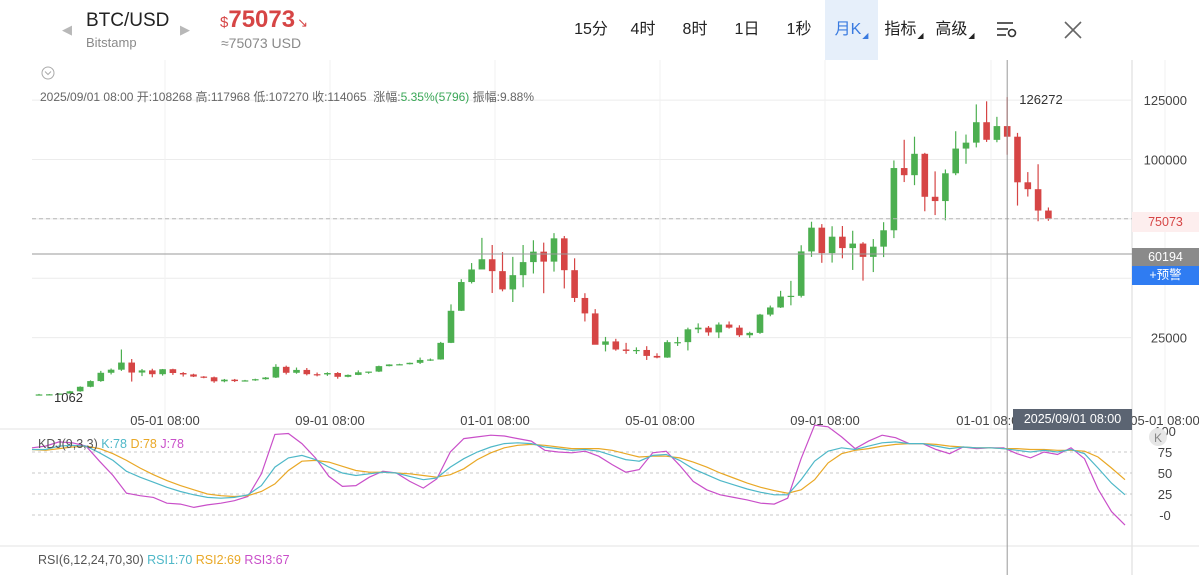  Describe the element at coordinates (87, 97) in the screenshot. I see `ohlc-date: 2025/09/01 08:00` at that location.